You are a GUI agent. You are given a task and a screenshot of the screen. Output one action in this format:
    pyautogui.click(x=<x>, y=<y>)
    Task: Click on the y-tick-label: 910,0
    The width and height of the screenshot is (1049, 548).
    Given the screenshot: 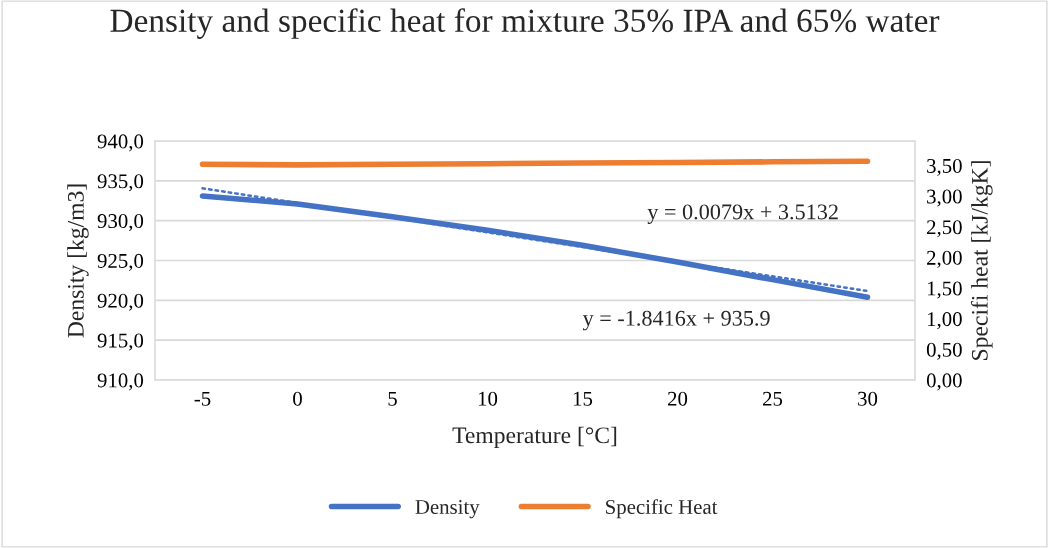 What is the action you would take?
    pyautogui.click(x=120, y=382)
    